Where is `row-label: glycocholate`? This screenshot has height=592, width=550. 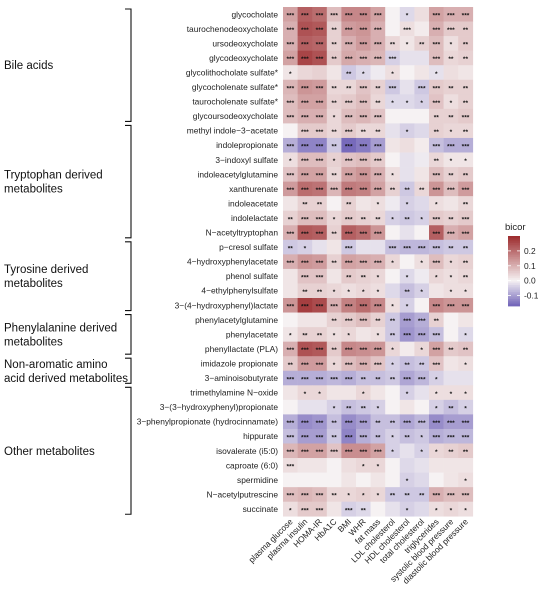 row-label: glycocholate is located at coordinates (254, 14).